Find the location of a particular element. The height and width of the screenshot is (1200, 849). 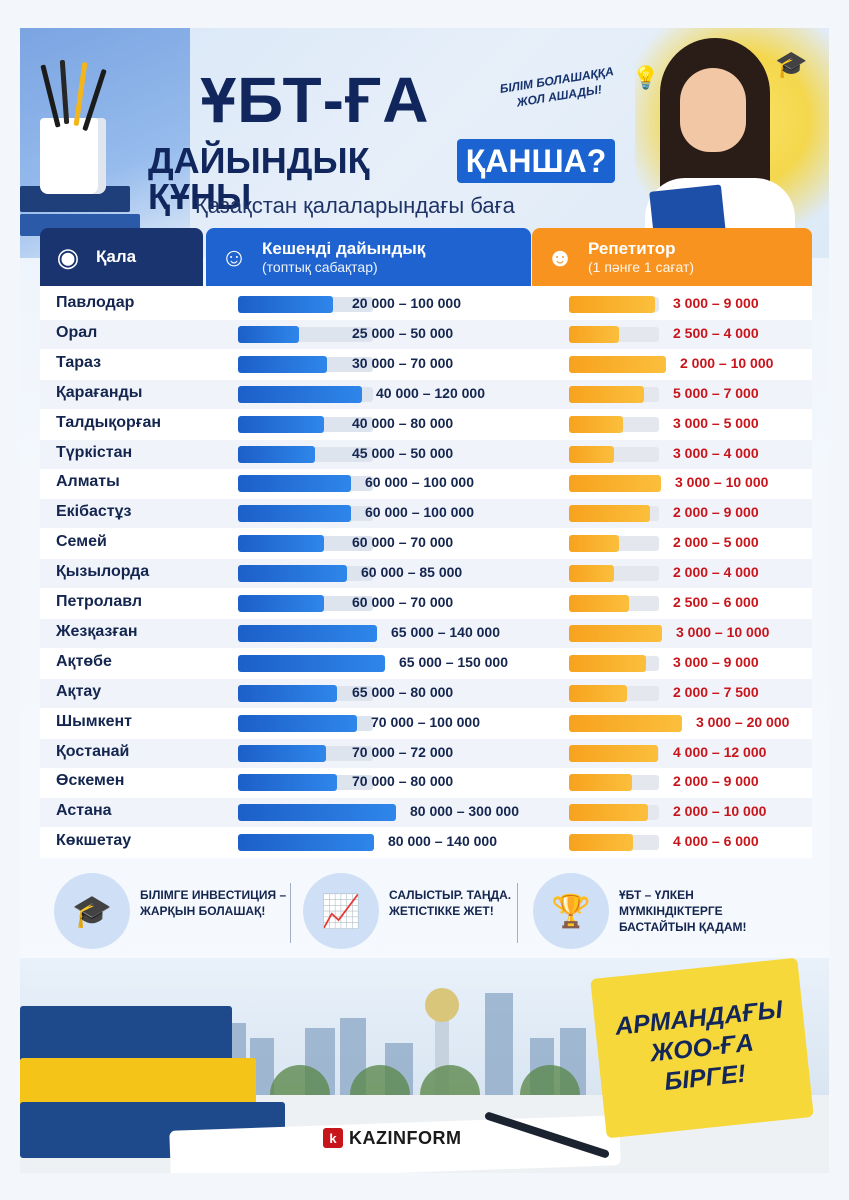

row-city: Қостанай is located at coordinates (93, 751).